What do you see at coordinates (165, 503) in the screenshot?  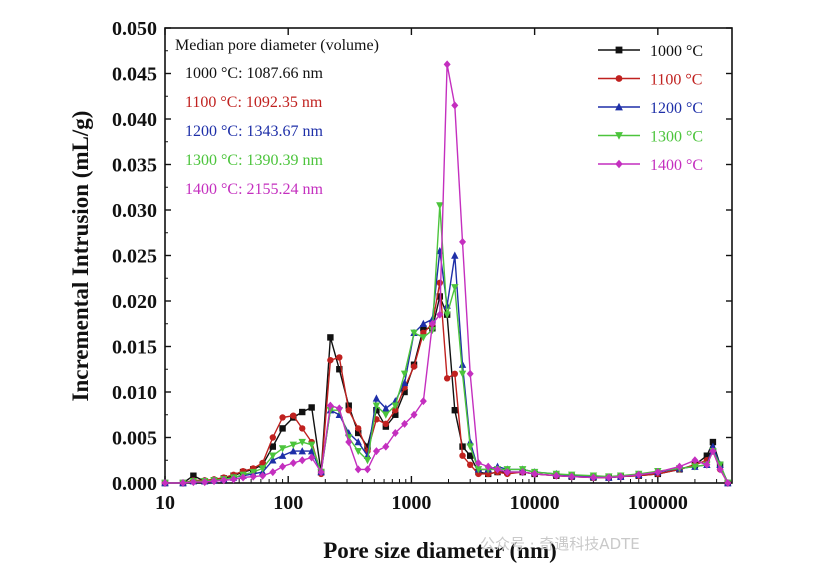 I see `x-tick-label: 10` at bounding box center [165, 503].